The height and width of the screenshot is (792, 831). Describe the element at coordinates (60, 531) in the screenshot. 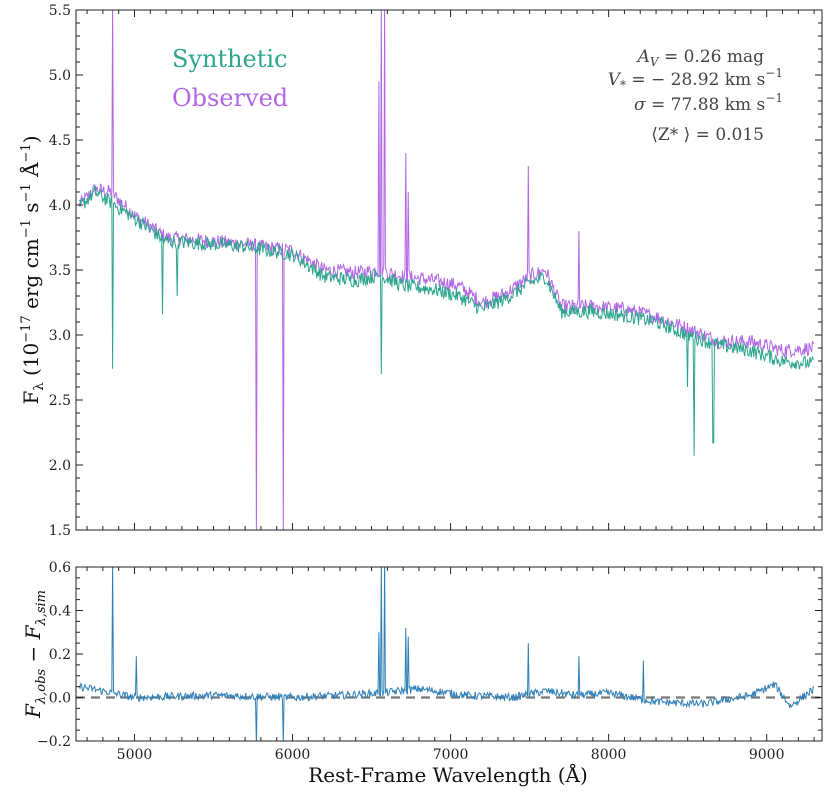

I see `y-tick-label: 1.5` at that location.